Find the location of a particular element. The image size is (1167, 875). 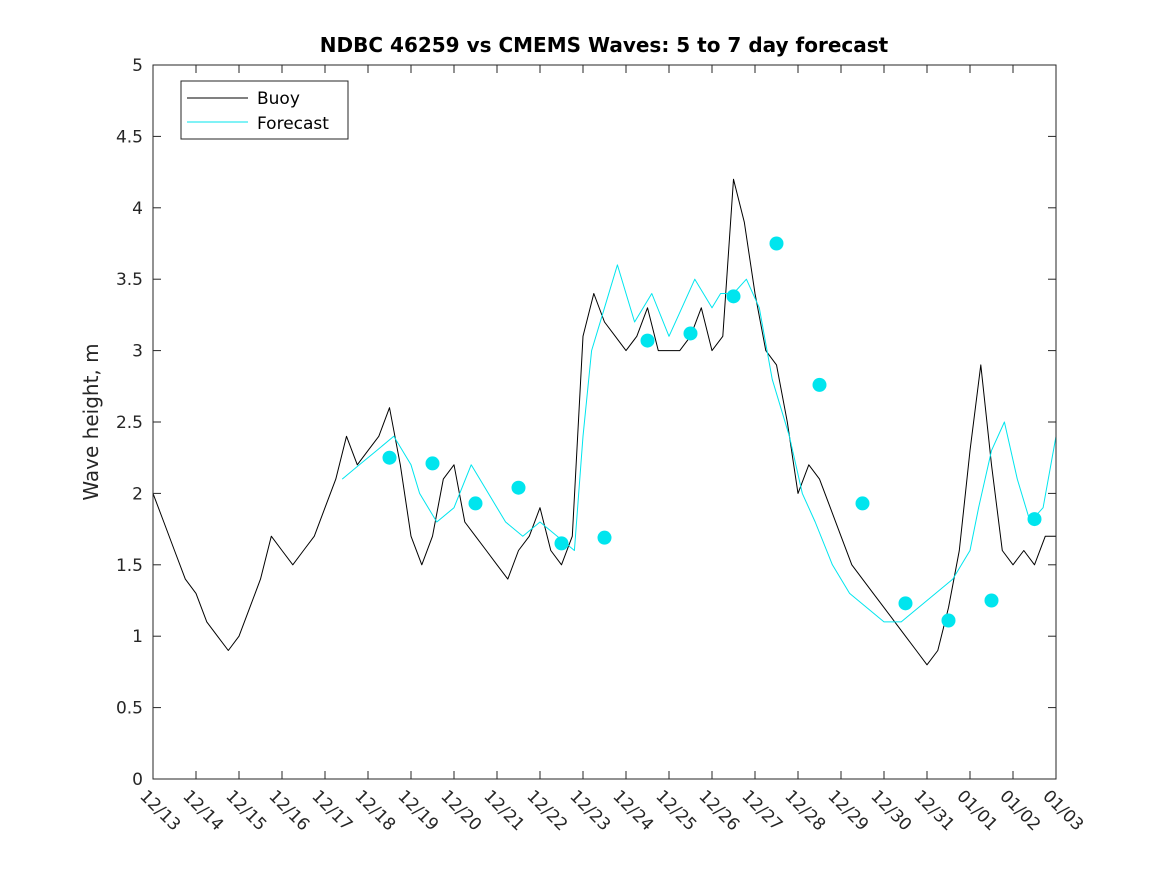

y-tick-label: 4 is located at coordinates (137, 209).